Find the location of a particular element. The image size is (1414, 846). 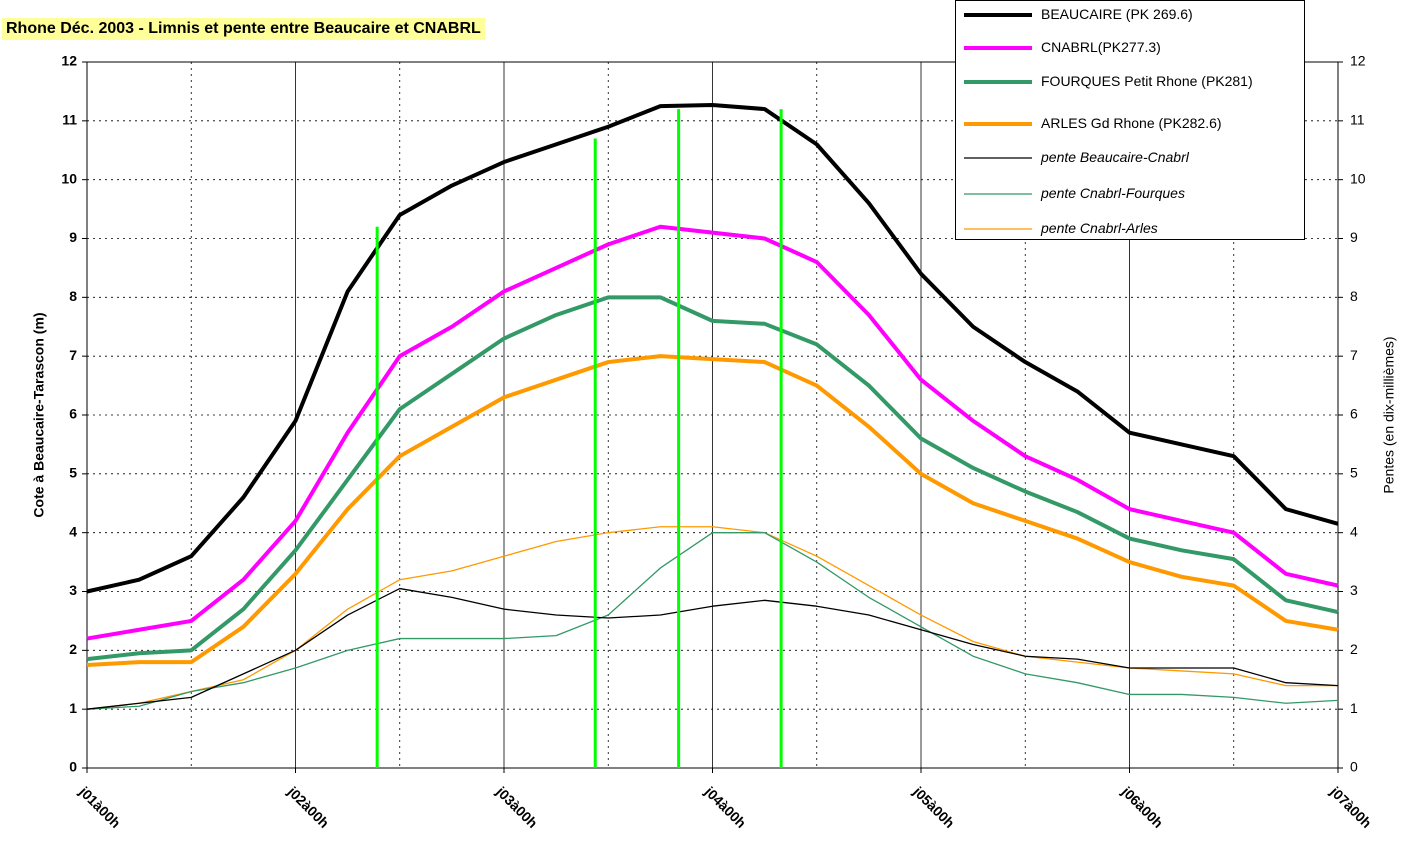

x-tick-label: j07à00h is located at coordinates (1351, 807).